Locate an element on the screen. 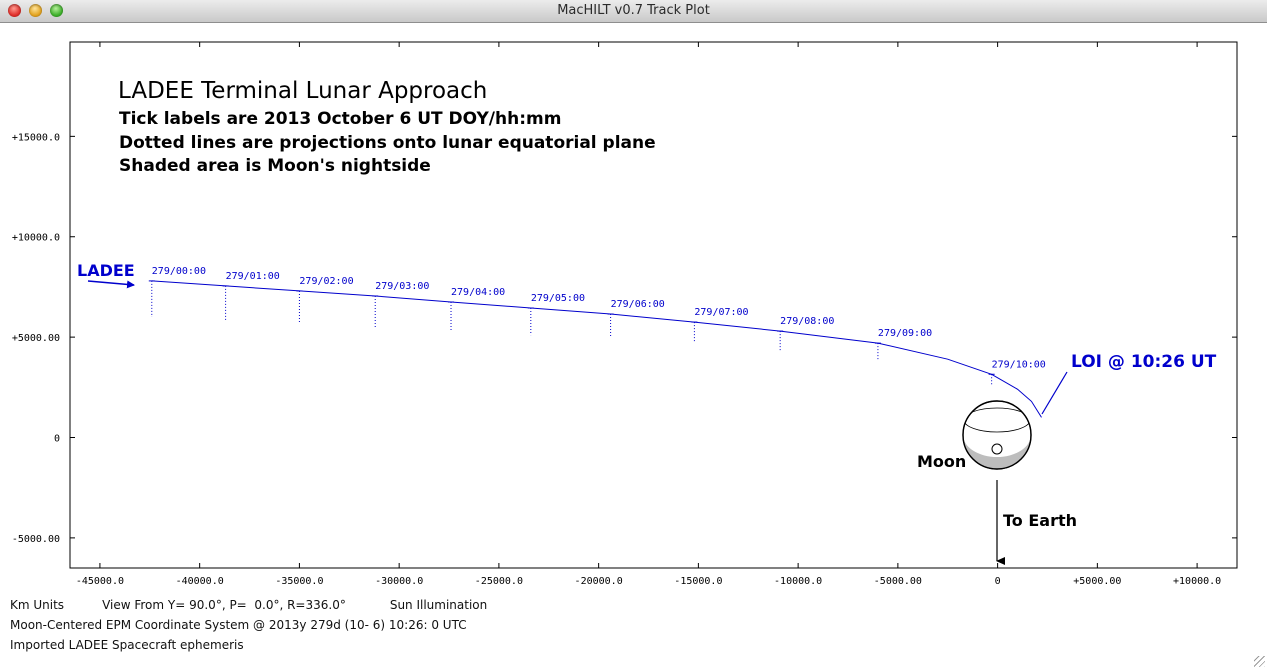 The image size is (1267, 669). time-tick-label: 279/02:00 is located at coordinates (326, 281).